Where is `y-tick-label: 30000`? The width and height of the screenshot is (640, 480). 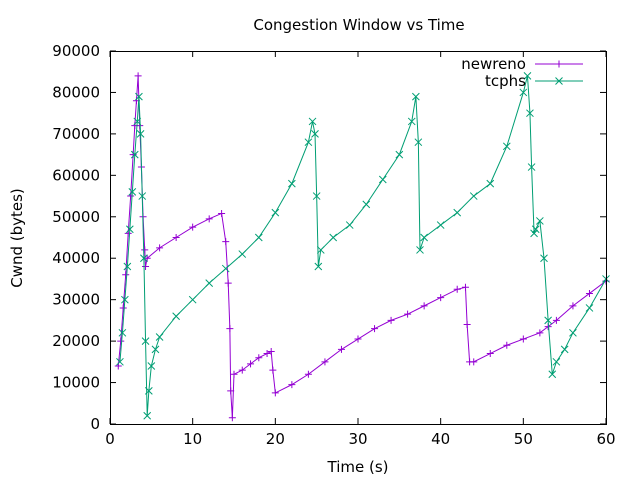 y-tick-label: 30000 is located at coordinates (76, 300).